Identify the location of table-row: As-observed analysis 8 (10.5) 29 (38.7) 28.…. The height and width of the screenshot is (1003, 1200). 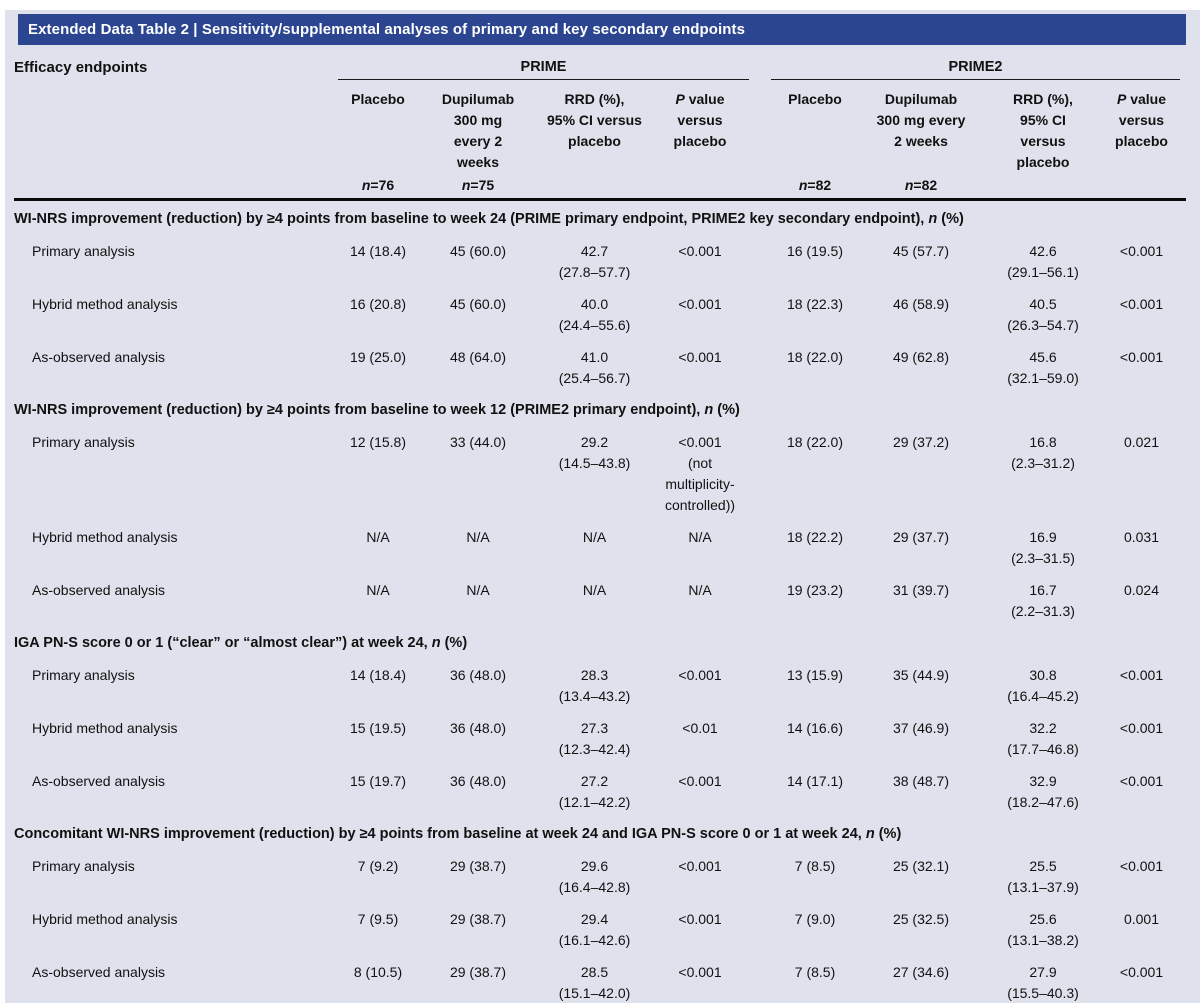
(597, 982).